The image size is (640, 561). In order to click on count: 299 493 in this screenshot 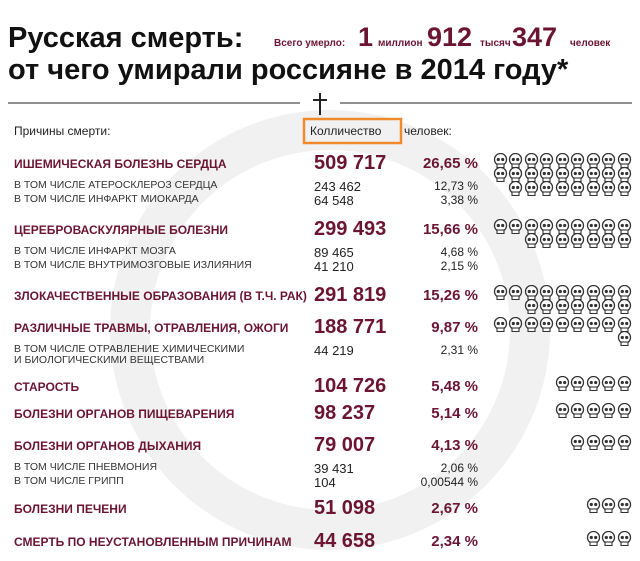, I will do `click(350, 229)`.